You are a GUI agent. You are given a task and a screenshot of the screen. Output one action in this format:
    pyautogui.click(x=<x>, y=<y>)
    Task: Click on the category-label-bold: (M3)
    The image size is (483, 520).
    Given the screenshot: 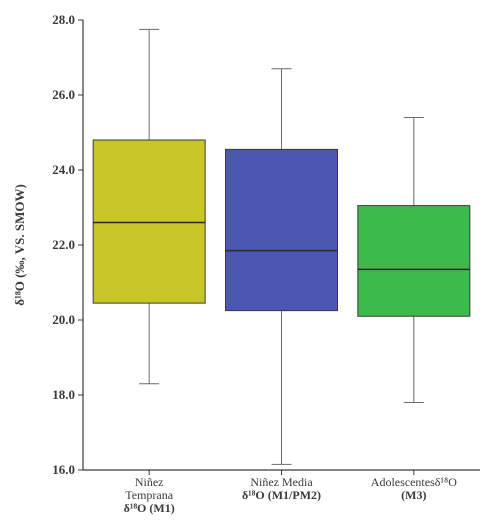 What is the action you would take?
    pyautogui.click(x=413, y=495)
    